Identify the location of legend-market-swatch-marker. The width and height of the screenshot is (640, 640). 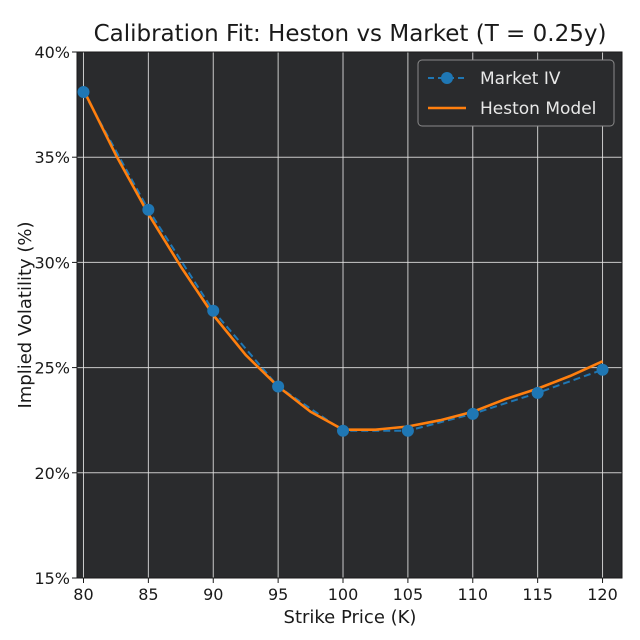
(447, 78).